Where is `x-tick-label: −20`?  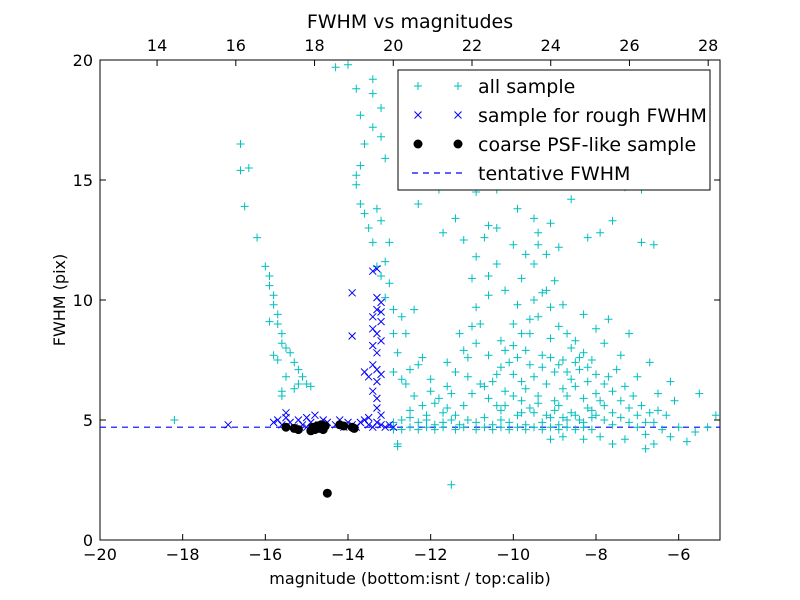
x-tick-label: −20 is located at coordinates (100, 554).